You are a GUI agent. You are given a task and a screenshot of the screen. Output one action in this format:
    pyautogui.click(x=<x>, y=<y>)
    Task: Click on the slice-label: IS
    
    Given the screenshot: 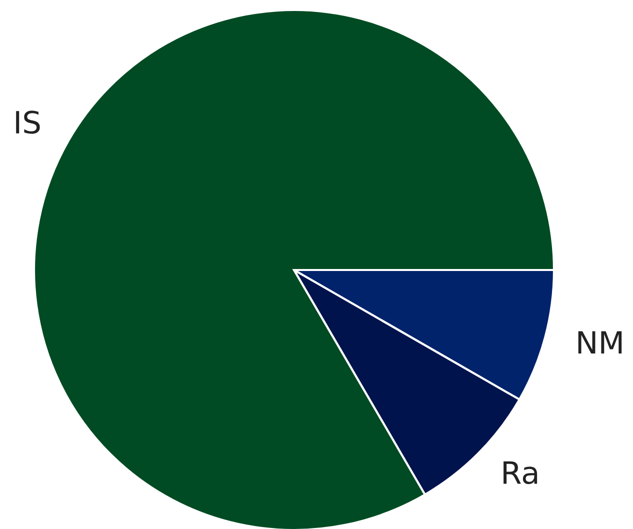 What is the action you would take?
    pyautogui.click(x=28, y=122)
    